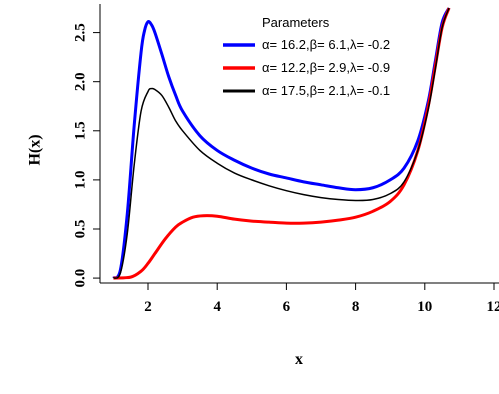 Image resolution: width=499 pixels, height=394 pixels. Describe the element at coordinates (80, 278) in the screenshot. I see `y-tick-label: 0.0` at that location.